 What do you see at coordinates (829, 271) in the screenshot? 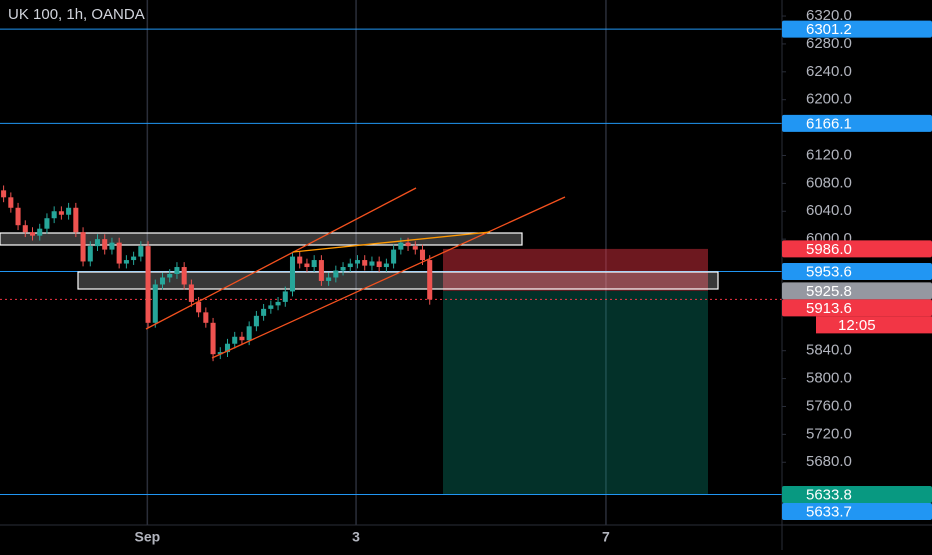
I see `price-label: 5953.6` at bounding box center [829, 271].